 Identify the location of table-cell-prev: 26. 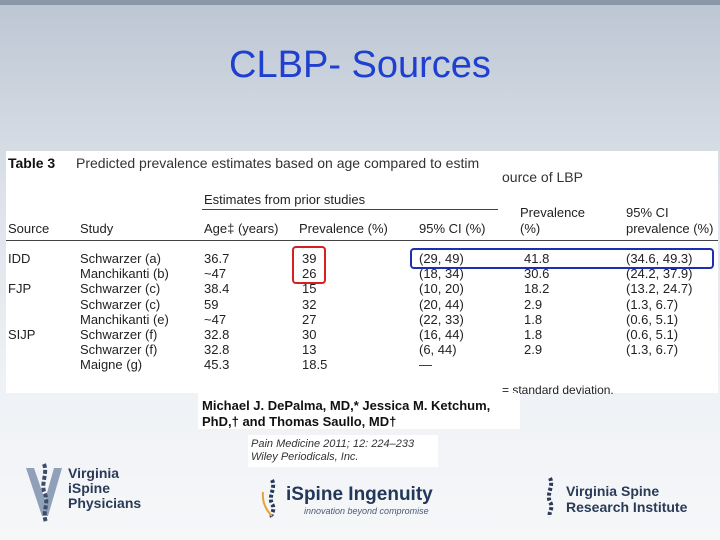
(309, 274).